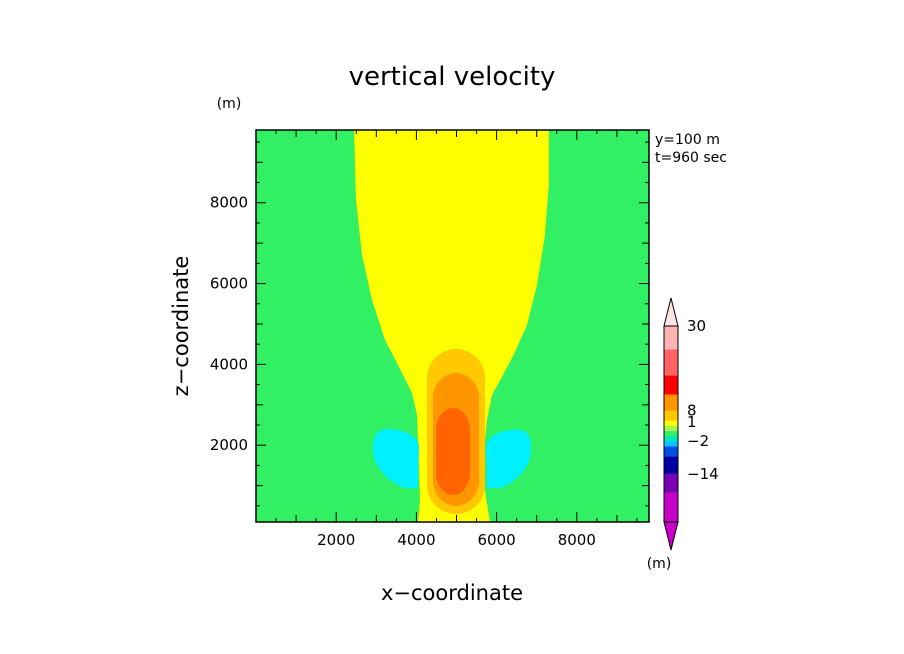 The height and width of the screenshot is (654, 904). Describe the element at coordinates (691, 158) in the screenshot. I see `annotation-time: t=960 sec` at that location.